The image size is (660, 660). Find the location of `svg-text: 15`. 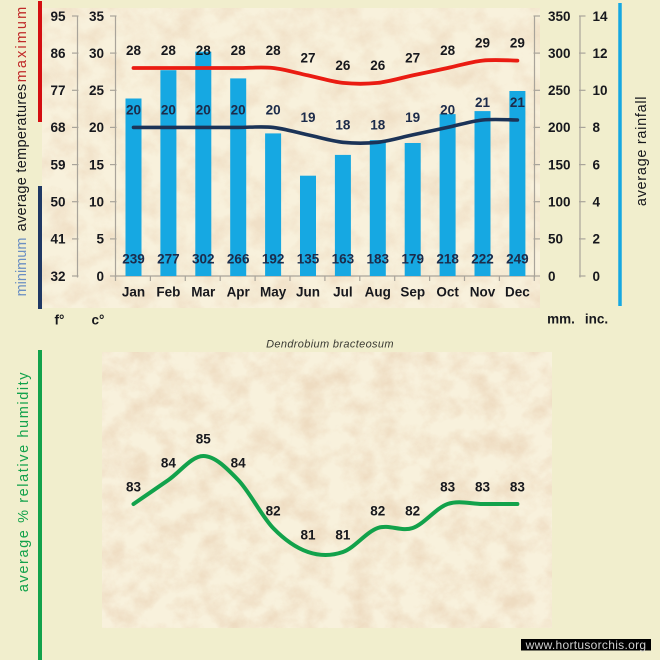

svg-text: 15 is located at coordinates (97, 164).